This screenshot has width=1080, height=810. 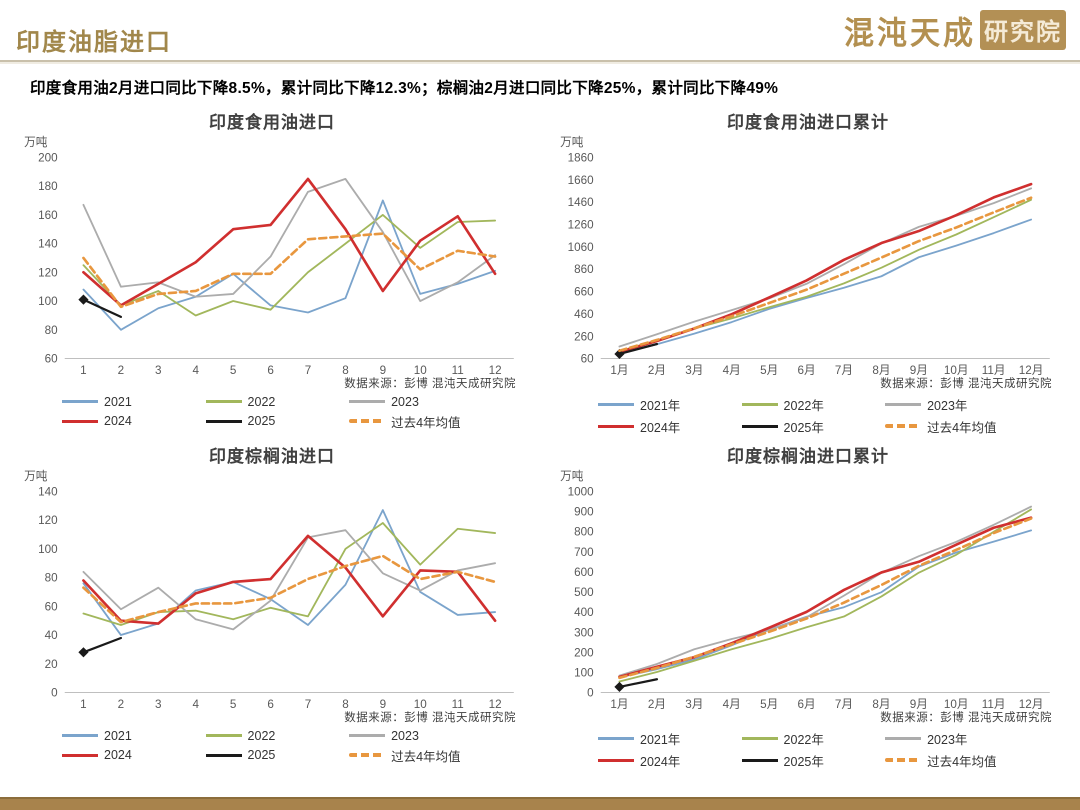 What do you see at coordinates (910, 34) in the screenshot?
I see `logo-calligraphy-text: 混沌天成` at bounding box center [910, 34].